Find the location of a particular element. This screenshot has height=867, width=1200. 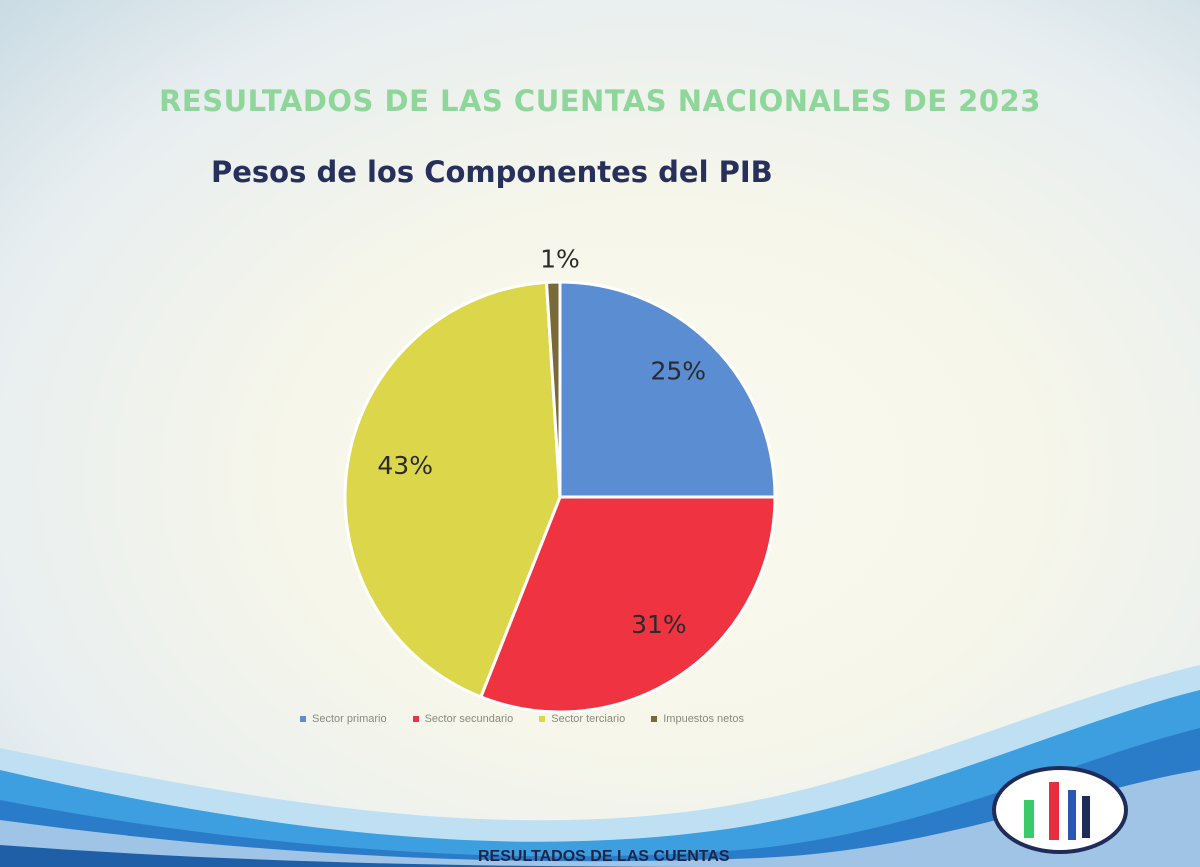

data-label-sector-terciario: 43% is located at coordinates (405, 465).